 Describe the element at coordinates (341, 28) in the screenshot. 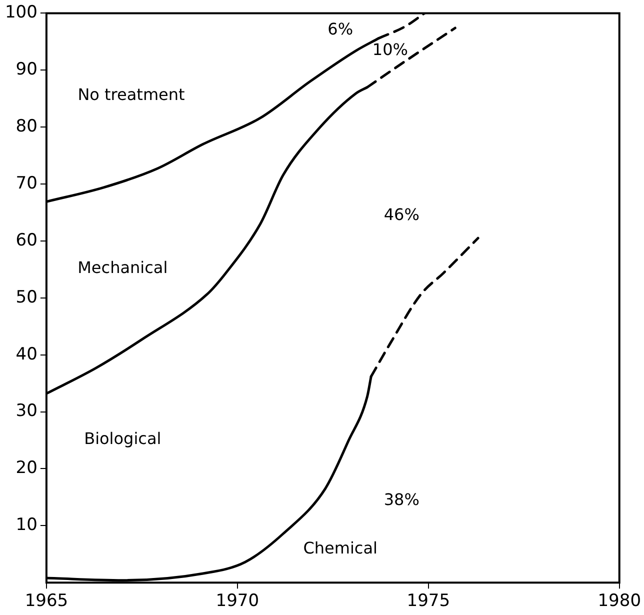

I see `annotation: 6%` at that location.